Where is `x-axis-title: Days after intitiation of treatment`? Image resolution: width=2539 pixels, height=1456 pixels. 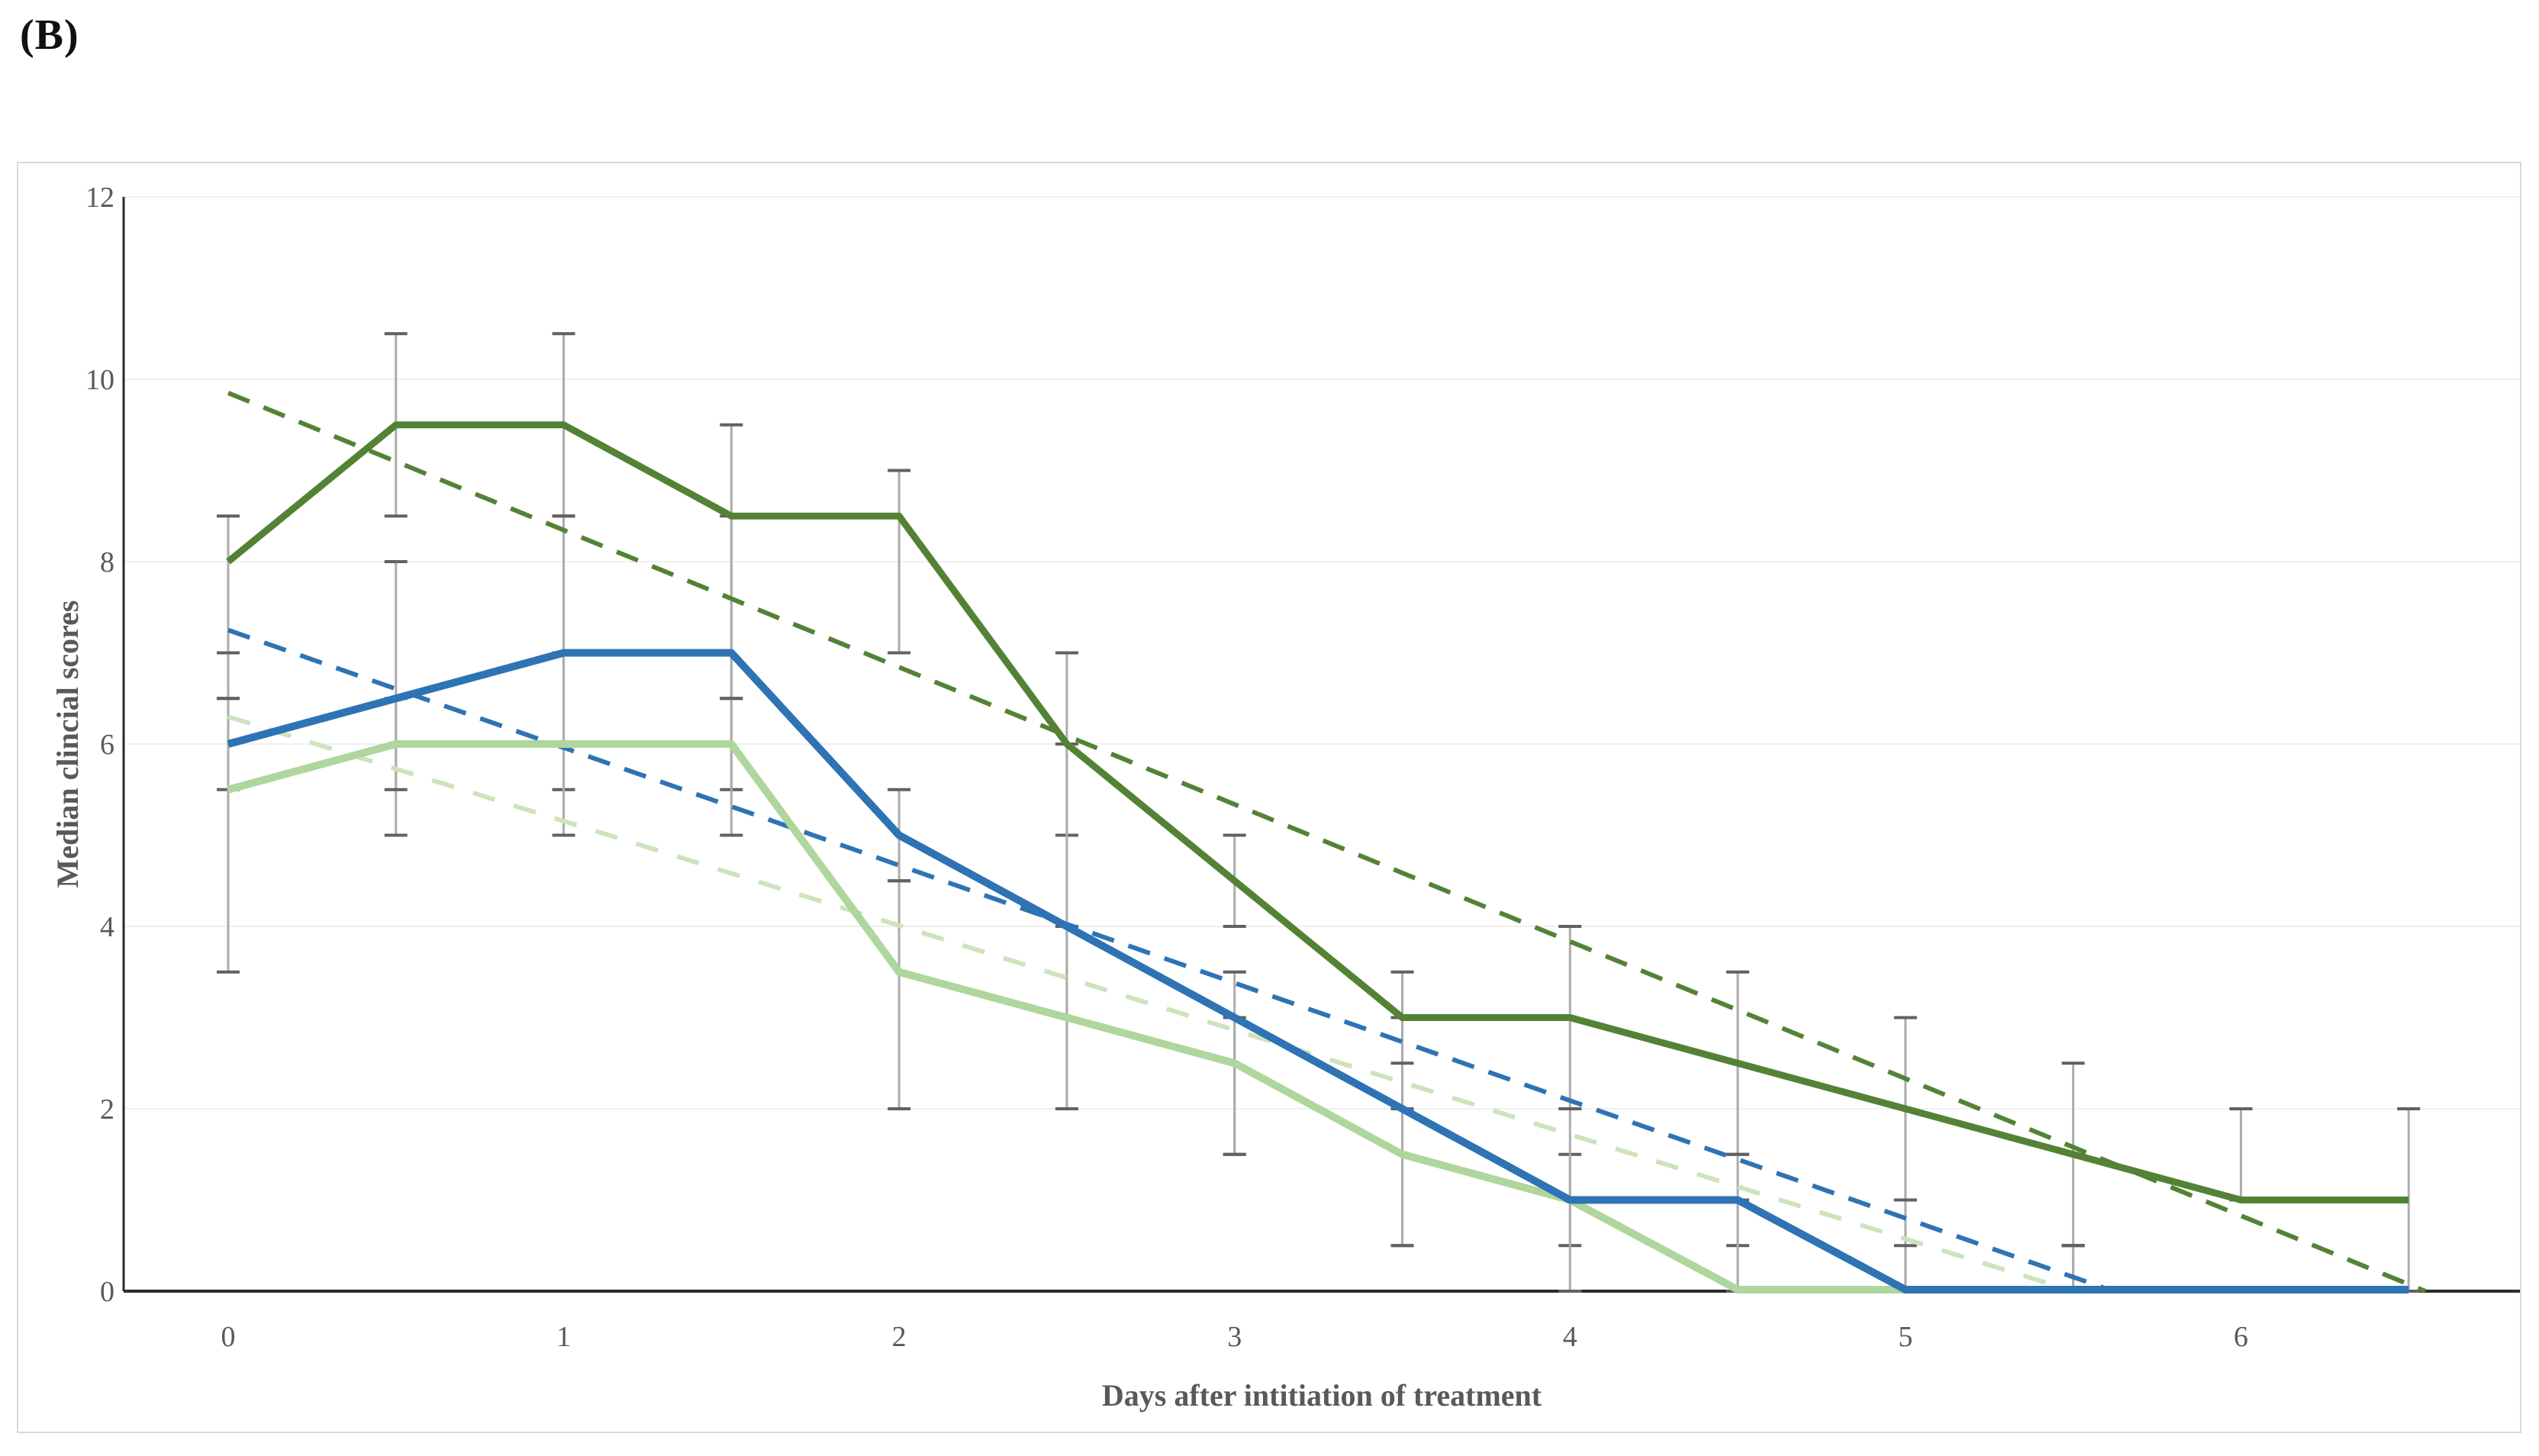
x-axis-title: Days after intitiation of treatment is located at coordinates (1322, 1395).